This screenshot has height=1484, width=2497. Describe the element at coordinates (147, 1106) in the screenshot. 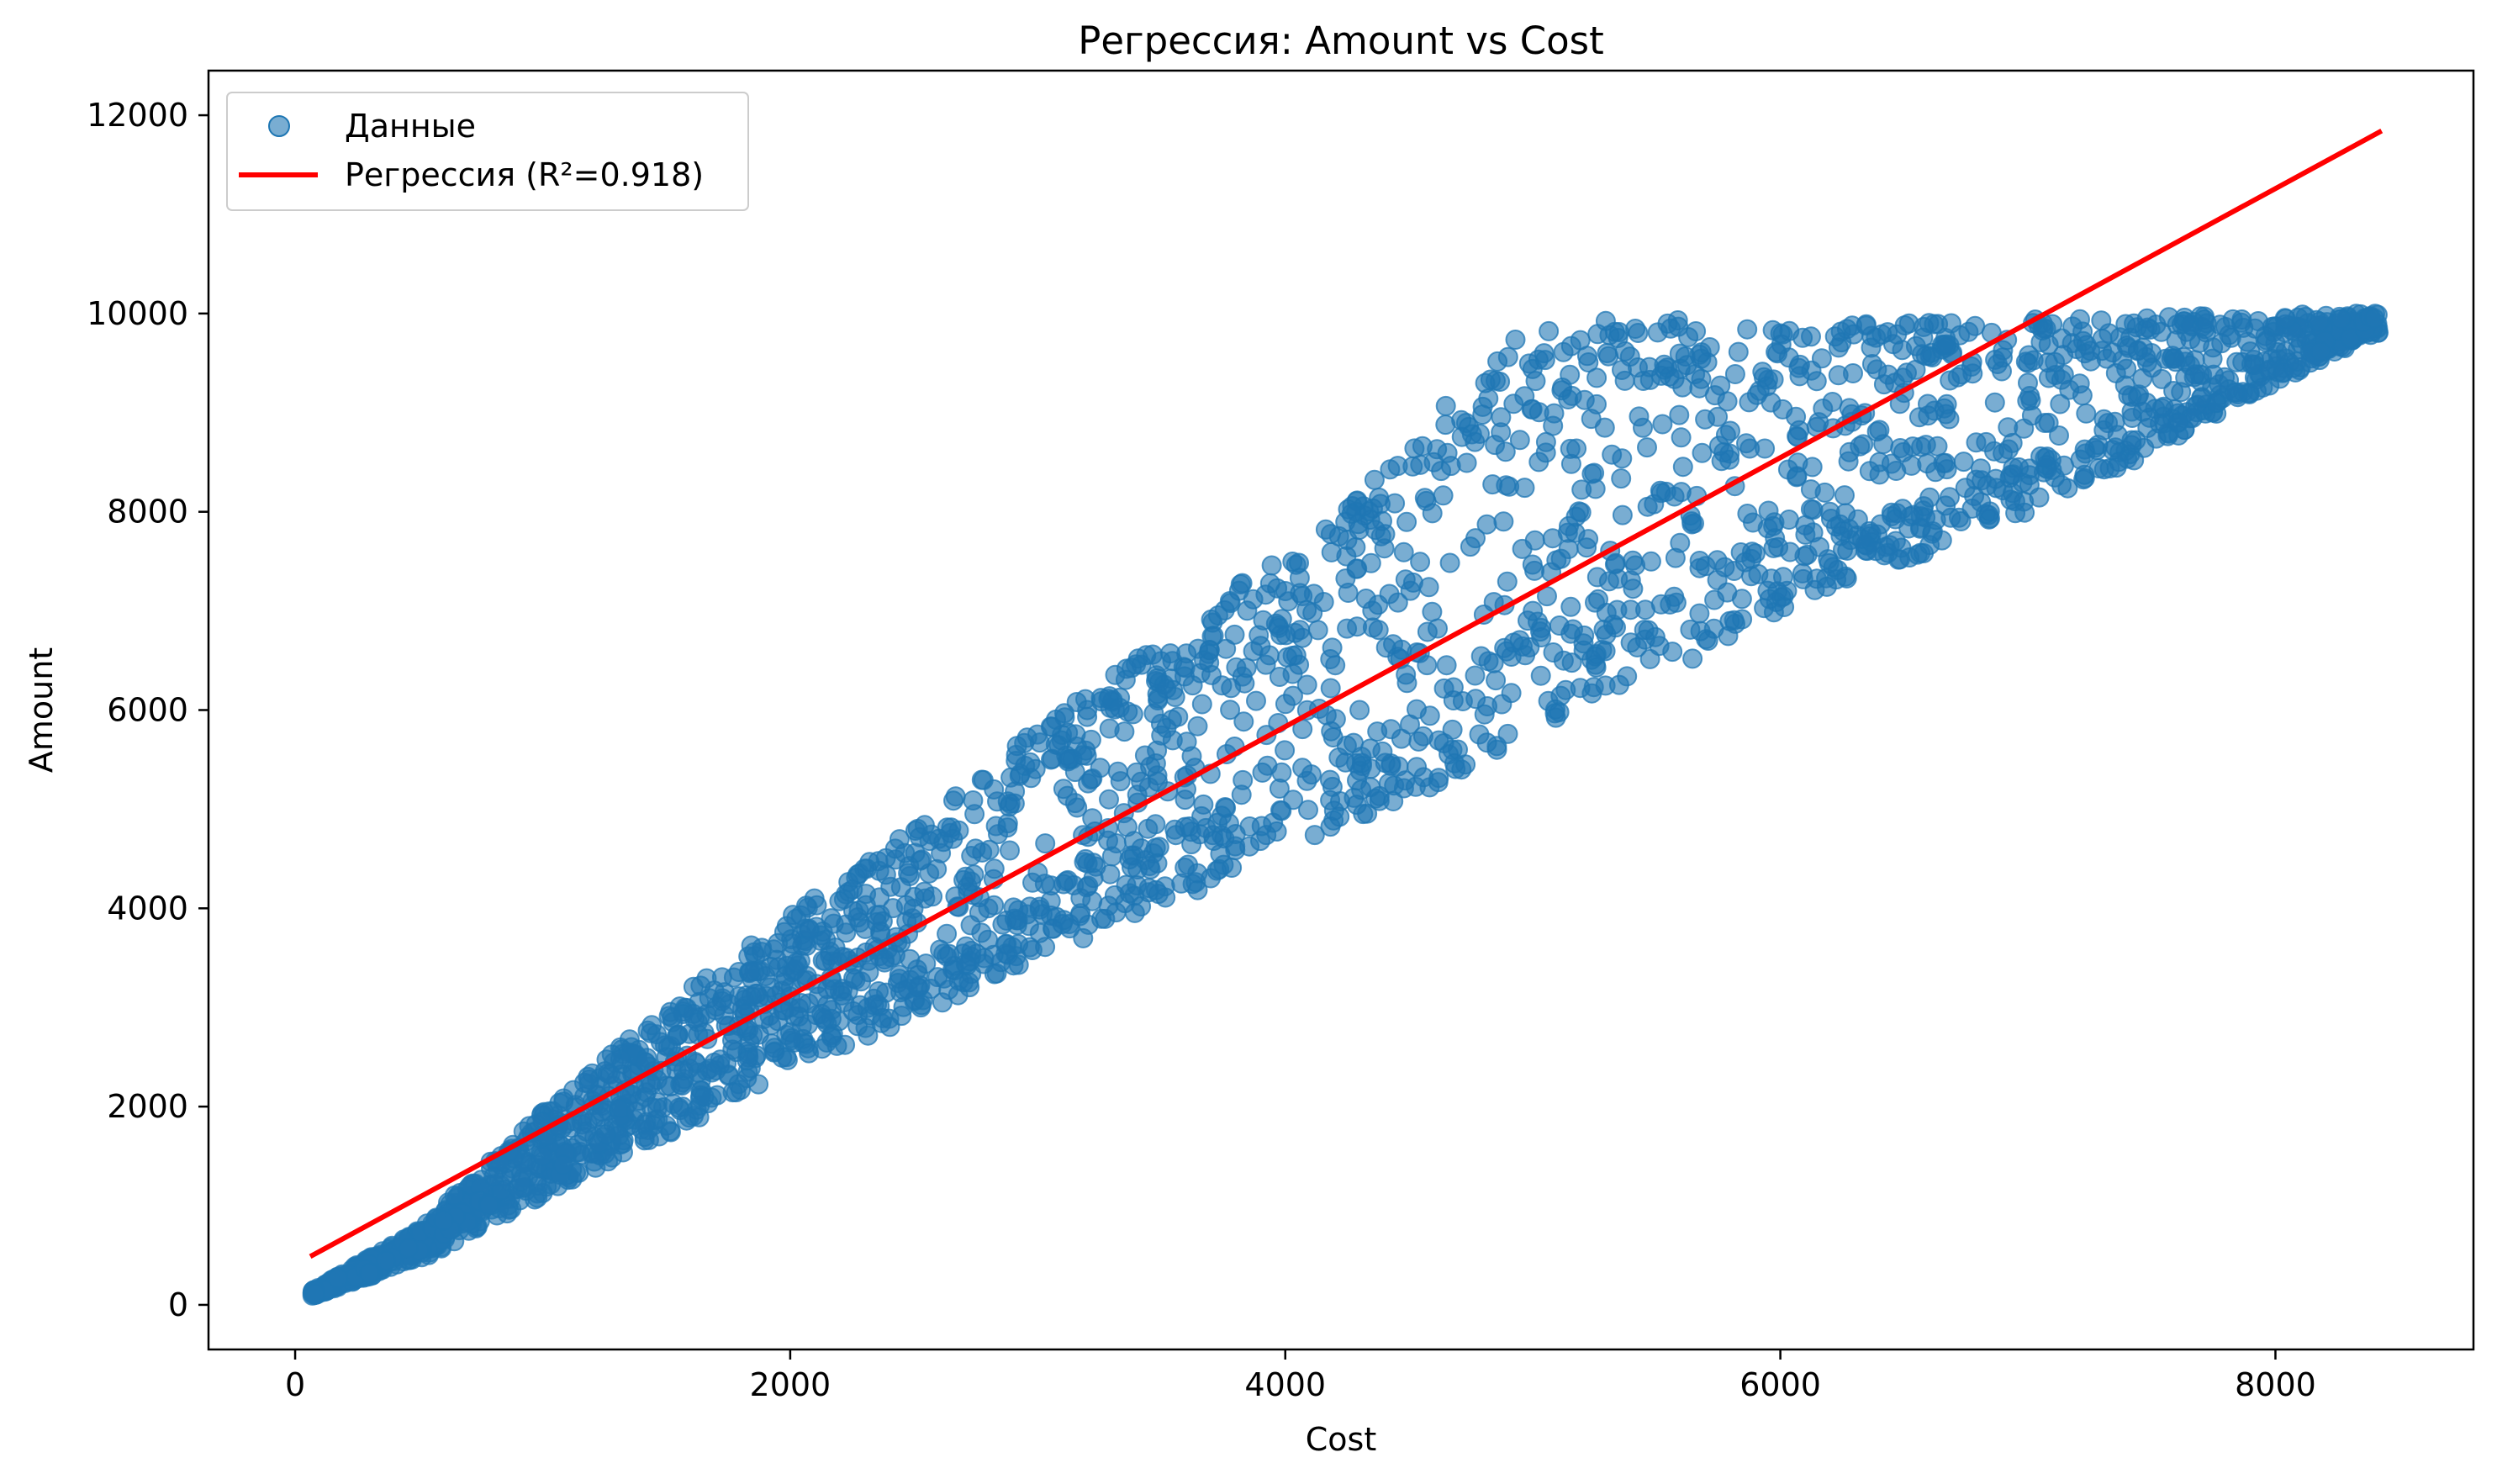

I see `y-tick-label: 2000` at that location.